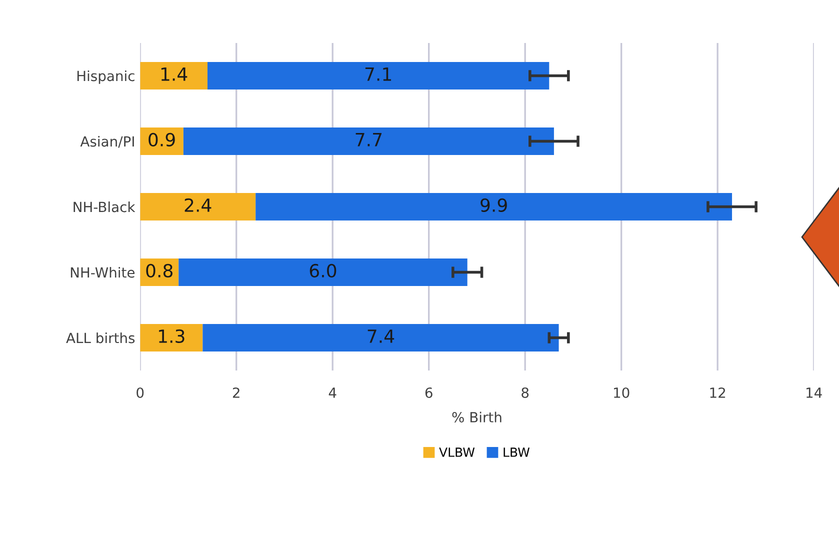 This screenshot has height=537, width=839. What do you see at coordinates (814, 393) in the screenshot?
I see `x-tick-label: 14` at bounding box center [814, 393].